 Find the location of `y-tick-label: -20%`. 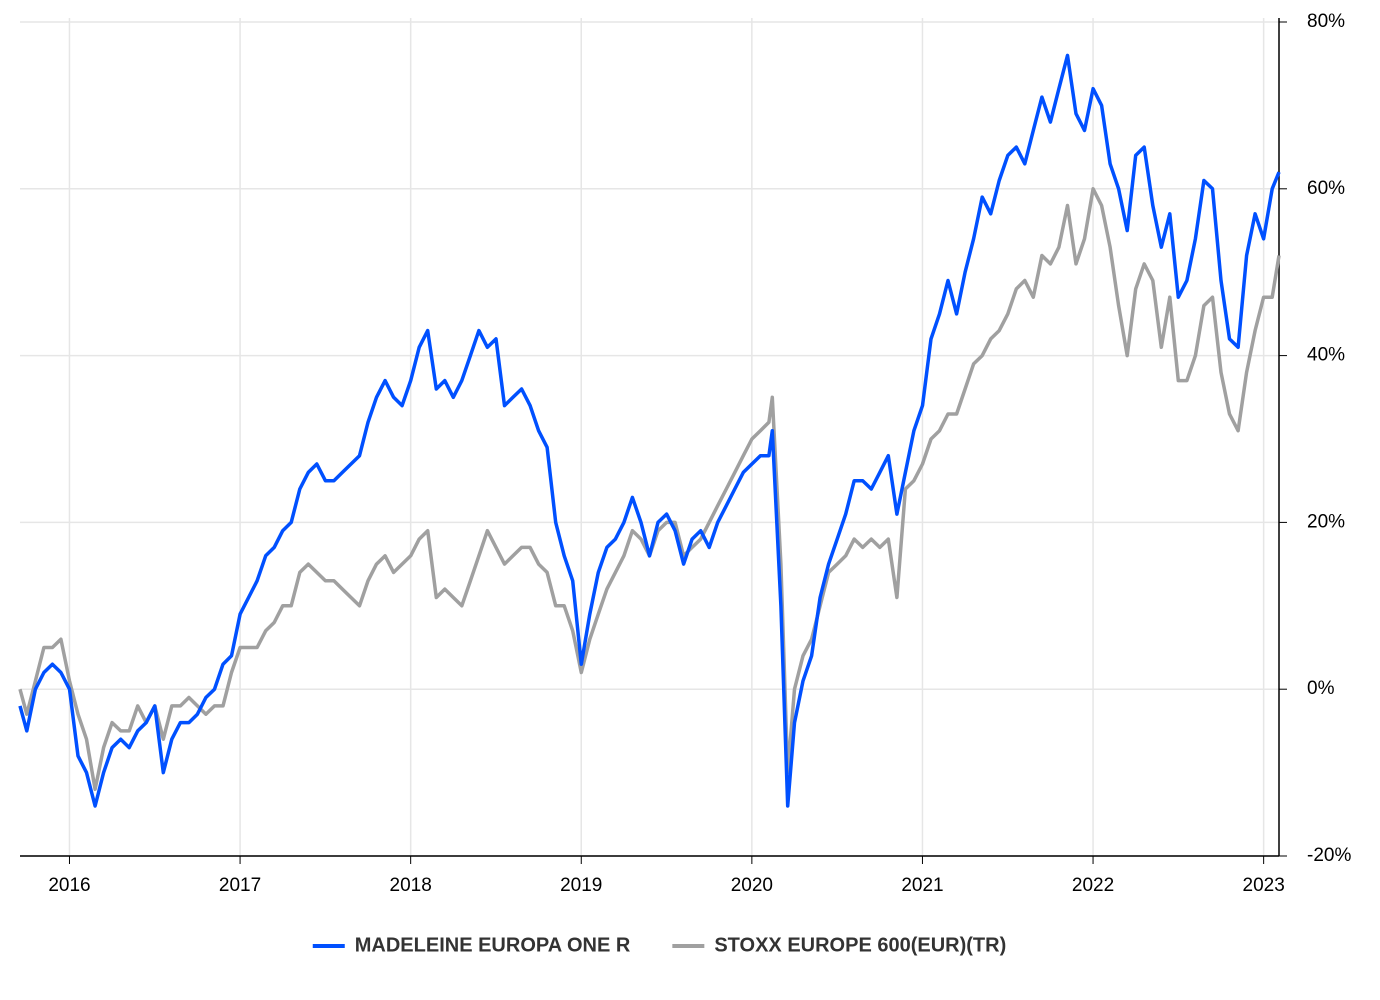

y-tick-label: -20% is located at coordinates (1329, 855).